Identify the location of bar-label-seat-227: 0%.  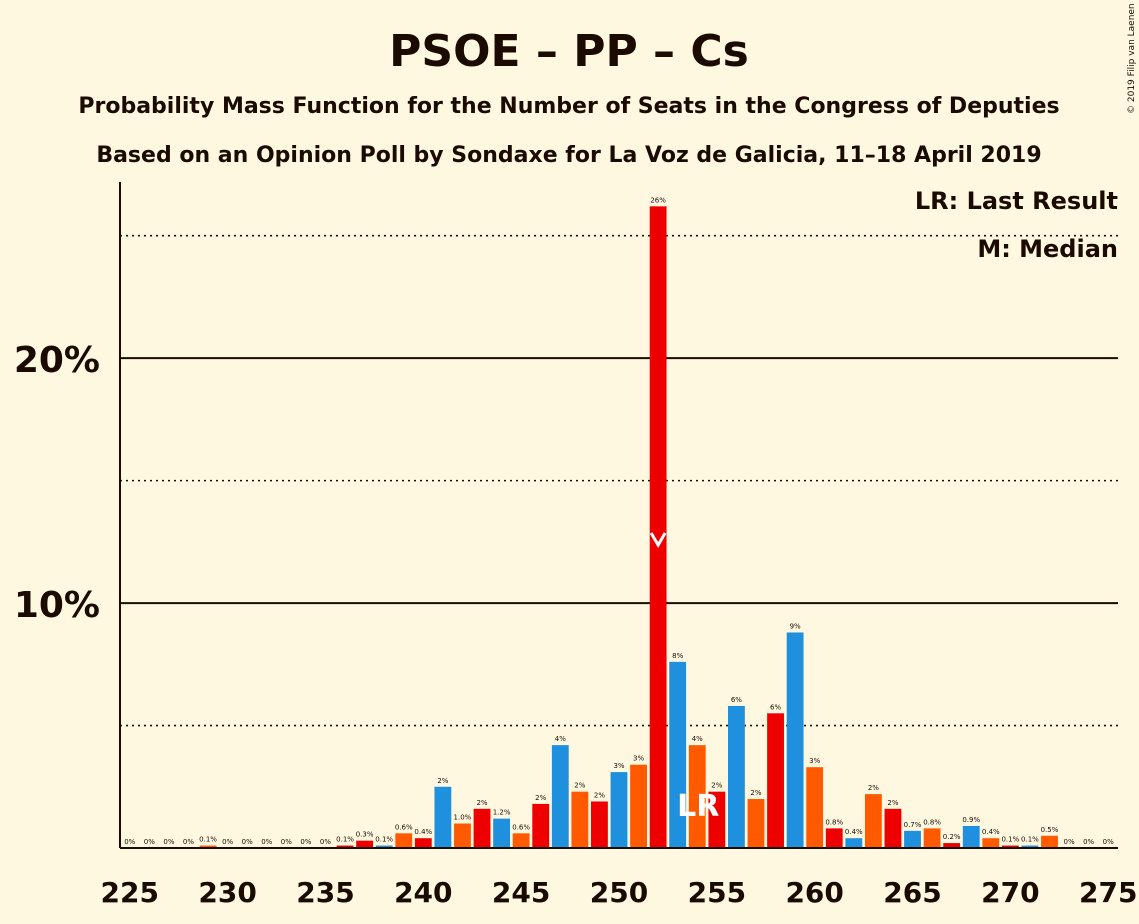
(168, 842).